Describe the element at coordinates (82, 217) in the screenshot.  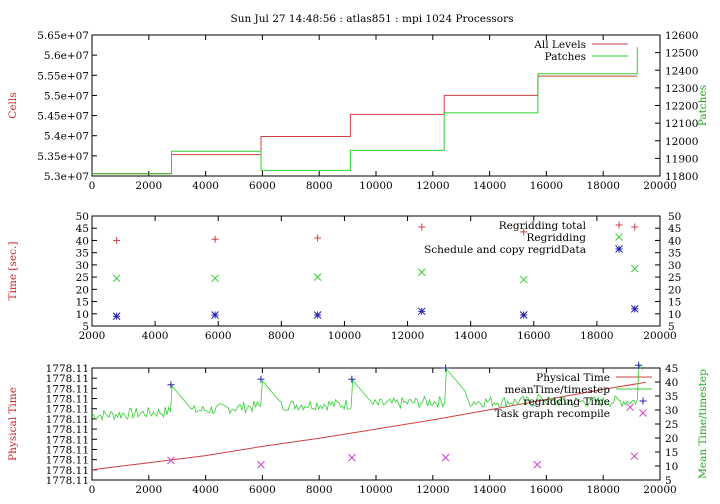
I see `y-tick-label: 50` at that location.